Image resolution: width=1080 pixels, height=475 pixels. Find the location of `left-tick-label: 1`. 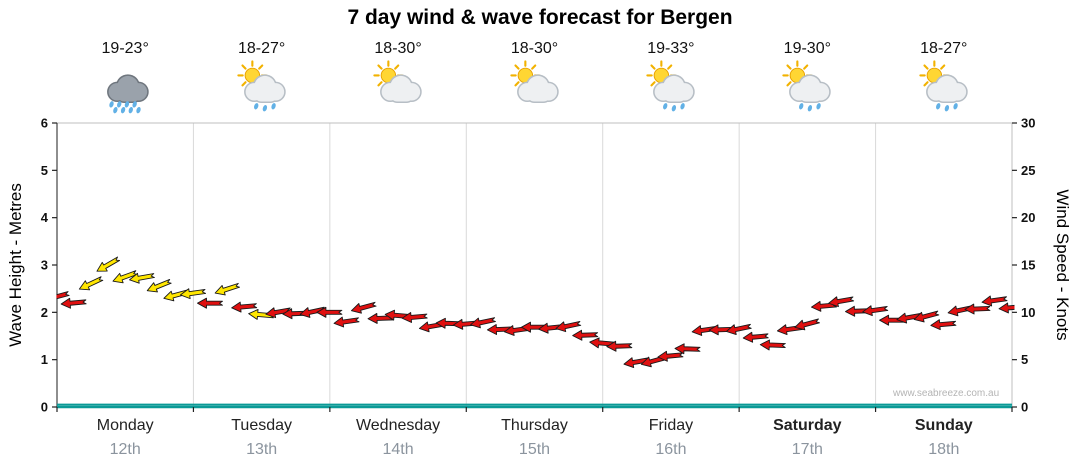

left-tick-label: 1 is located at coordinates (44, 359).